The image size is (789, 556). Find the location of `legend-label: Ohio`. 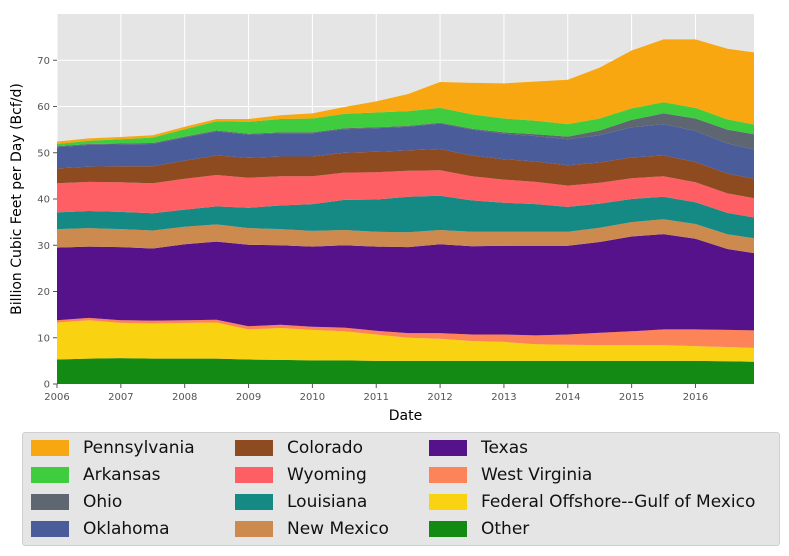

legend-label: Ohio is located at coordinates (103, 502).